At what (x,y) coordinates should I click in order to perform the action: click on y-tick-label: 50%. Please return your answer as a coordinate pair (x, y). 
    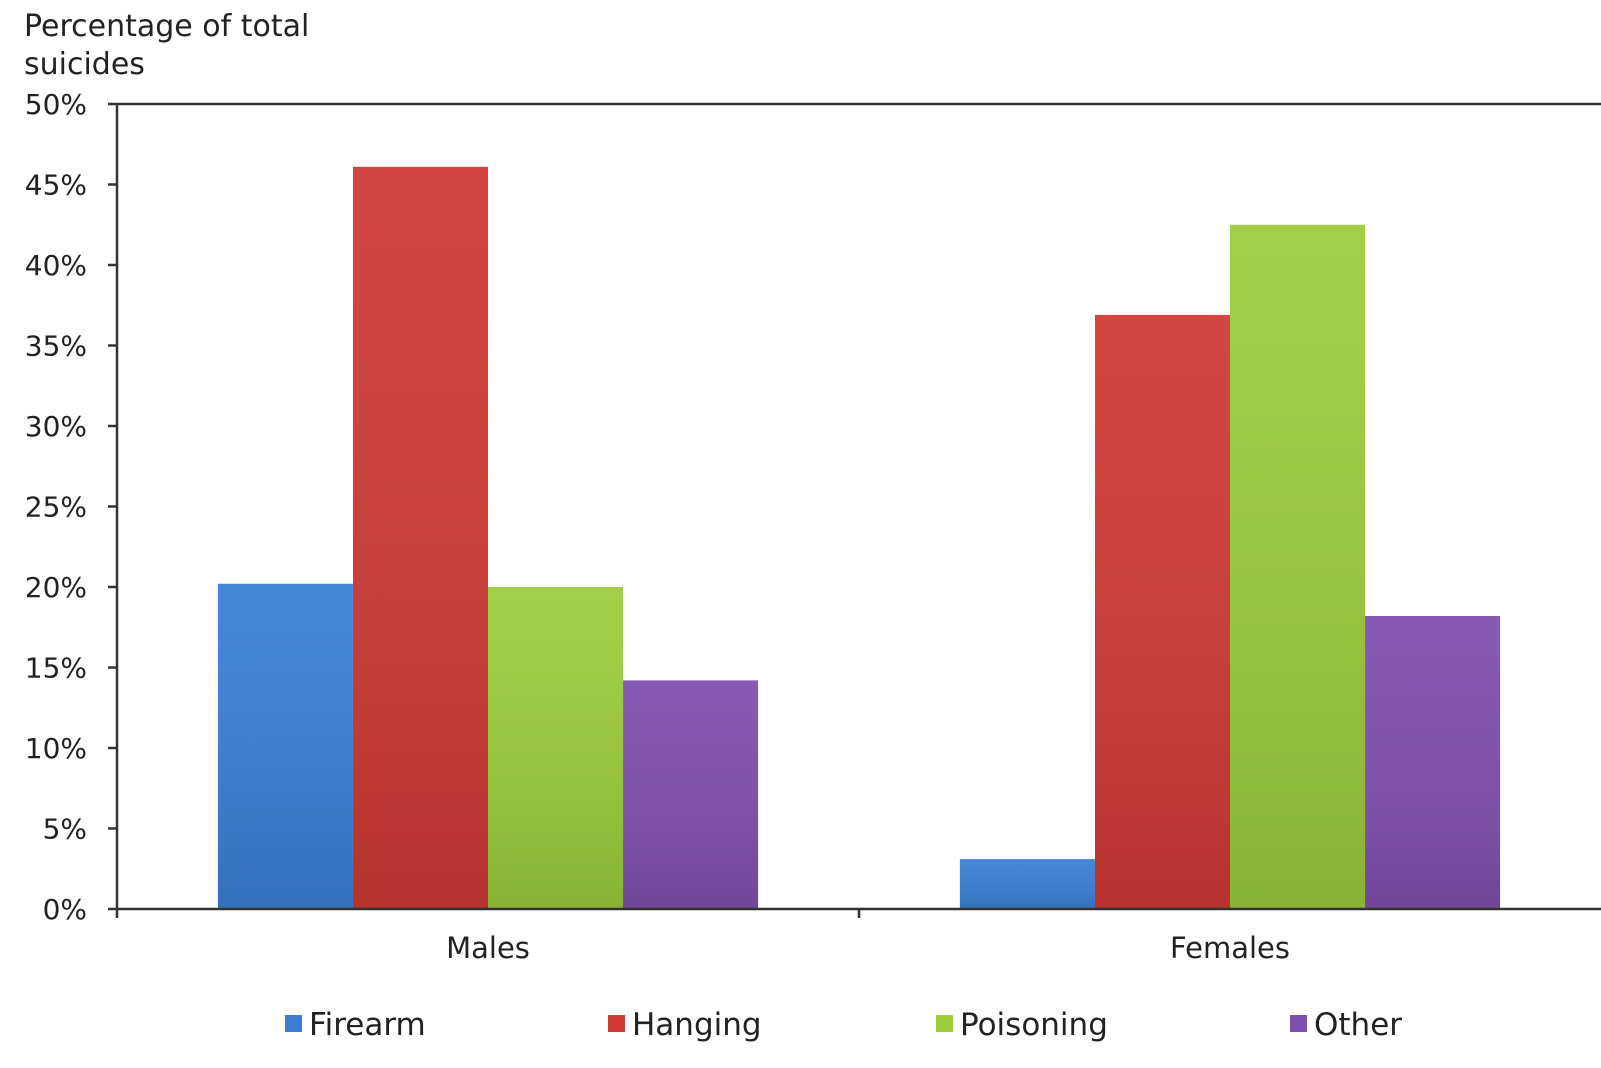
    Looking at the image, I should click on (56, 104).